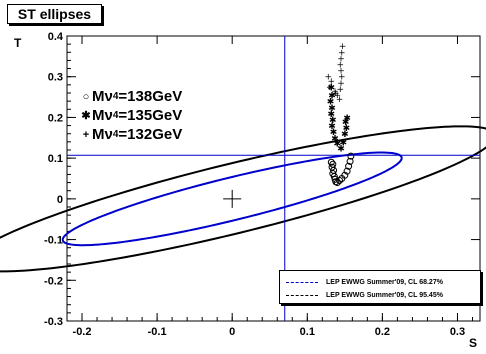 The image size is (486, 354). I want to click on y-tick-label: 0.3, so click(55, 78).